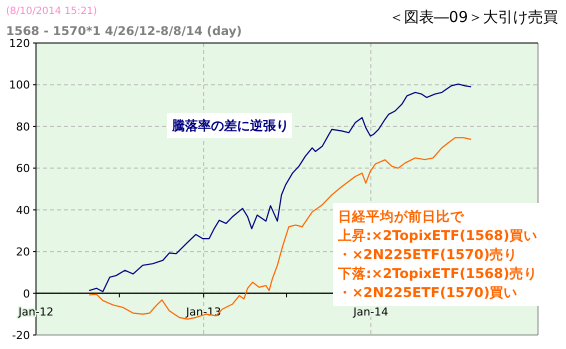 The height and width of the screenshot is (349, 566). What do you see at coordinates (437, 236) in the screenshot?
I see `annotation: 上昇:×2TopixETF(1568)買い` at bounding box center [437, 236].